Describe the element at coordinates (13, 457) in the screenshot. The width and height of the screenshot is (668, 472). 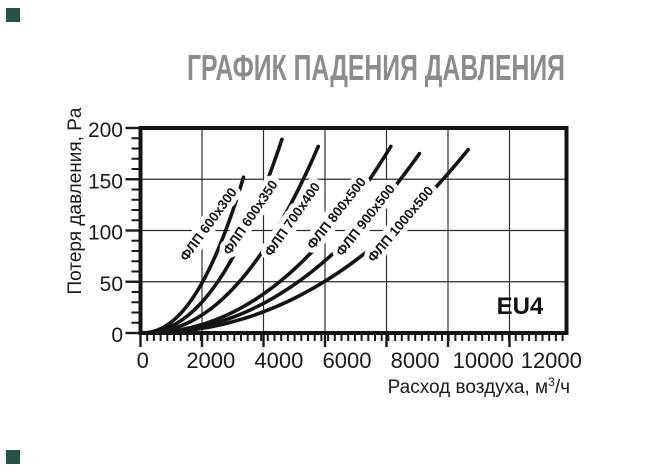
I see `corner-mark-bottom-left` at that location.